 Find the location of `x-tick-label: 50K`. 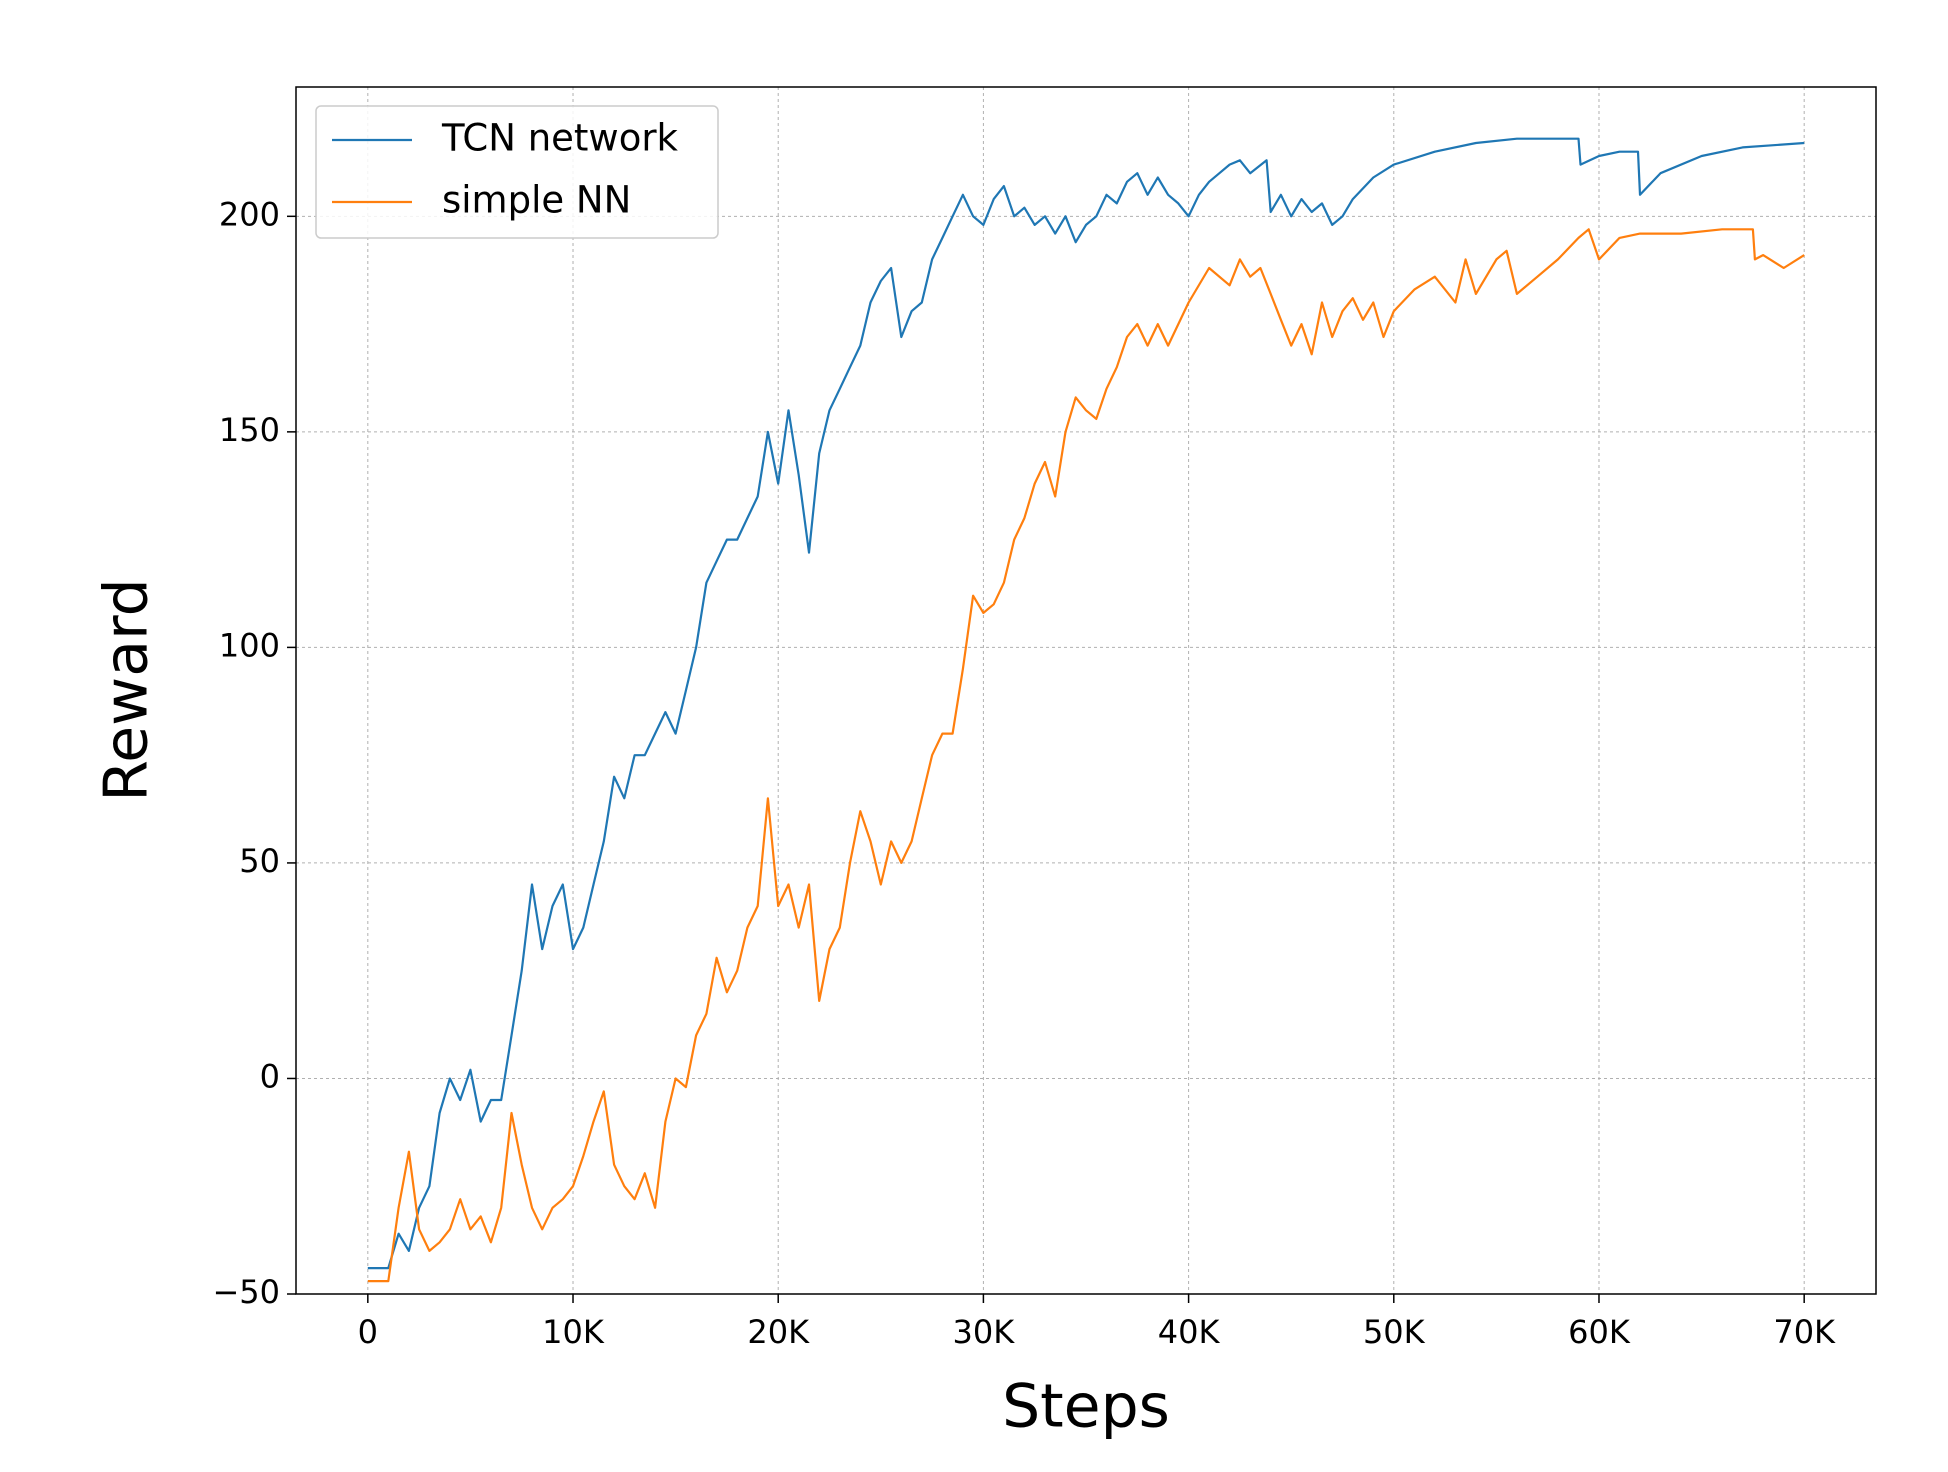

x-tick-label: 50K is located at coordinates (1394, 1332).